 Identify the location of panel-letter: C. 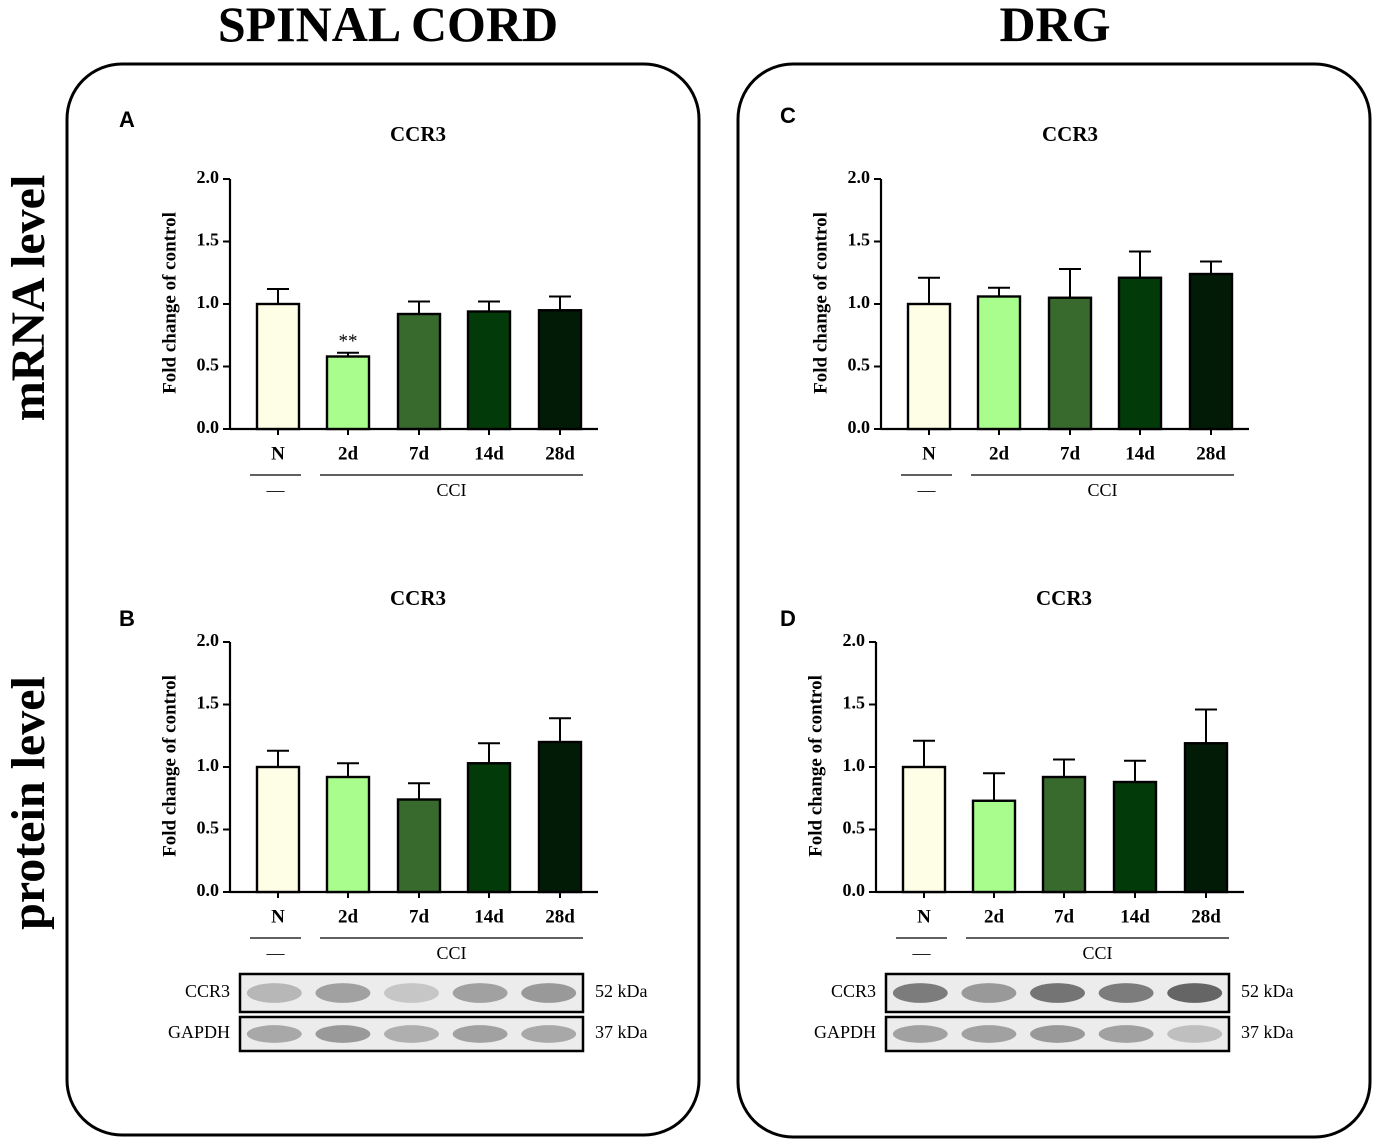
(788, 115).